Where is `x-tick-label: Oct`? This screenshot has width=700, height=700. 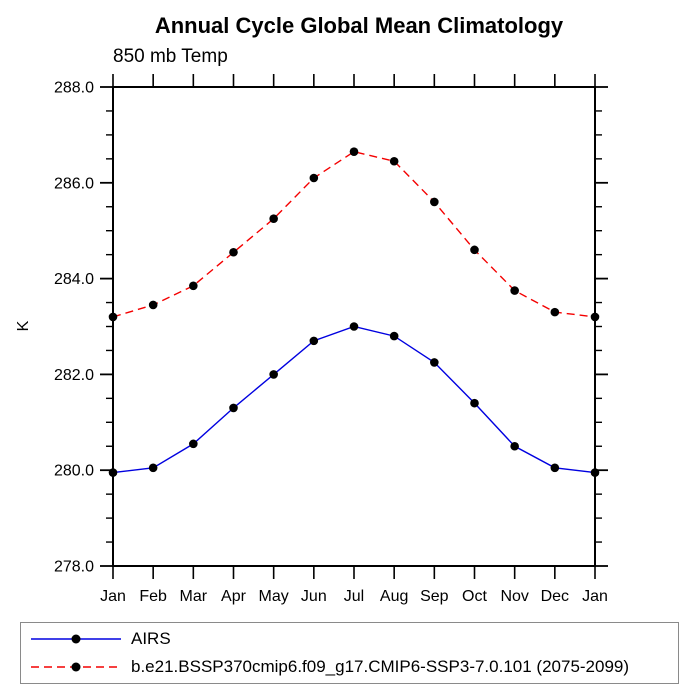 x-tick-label: Oct is located at coordinates (474, 596).